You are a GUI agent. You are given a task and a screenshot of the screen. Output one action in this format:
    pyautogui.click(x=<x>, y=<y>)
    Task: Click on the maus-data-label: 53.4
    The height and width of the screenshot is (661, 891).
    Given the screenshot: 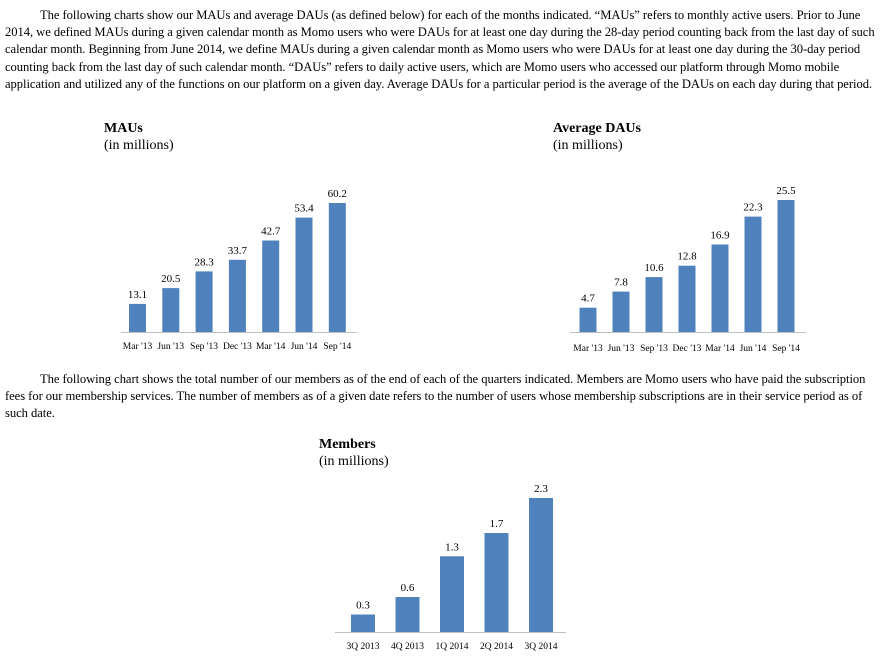 What is the action you would take?
    pyautogui.click(x=304, y=209)
    